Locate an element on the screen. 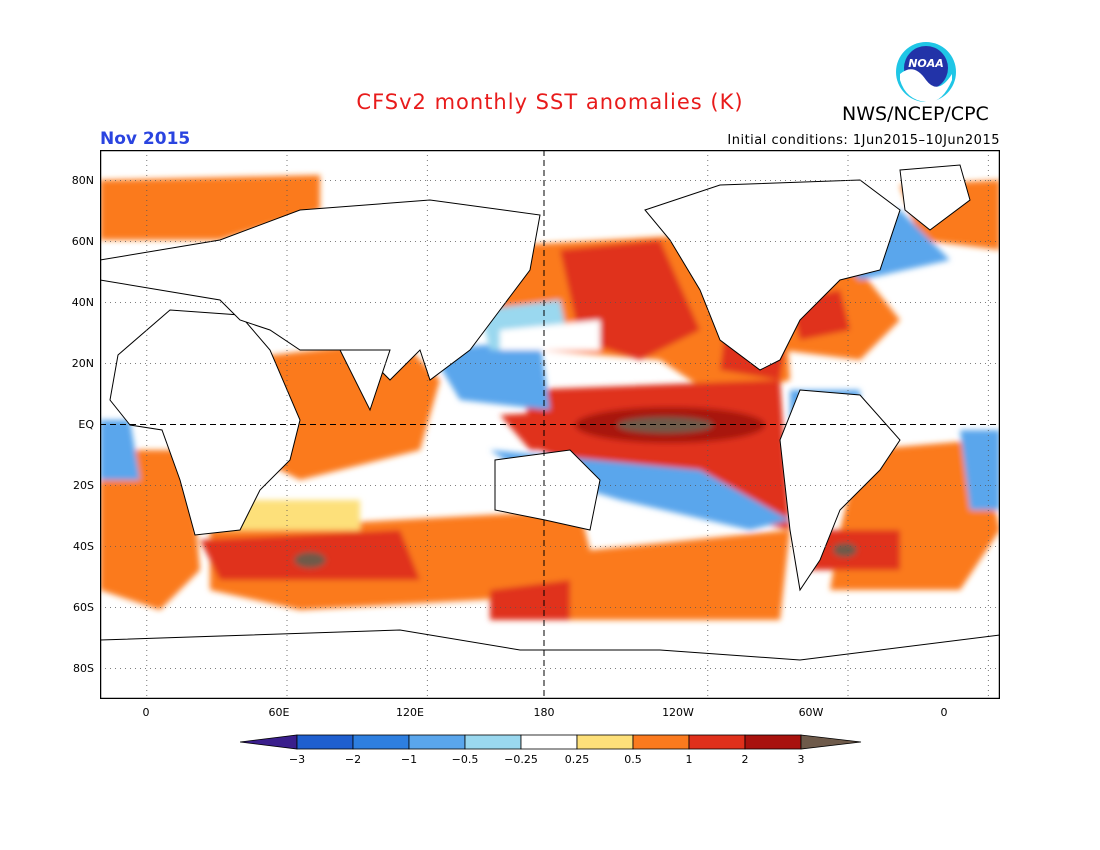 The image size is (1100, 850). initial-conditions: Initial conditions: 1Jun2015–10Jun2015 is located at coordinates (863, 140).